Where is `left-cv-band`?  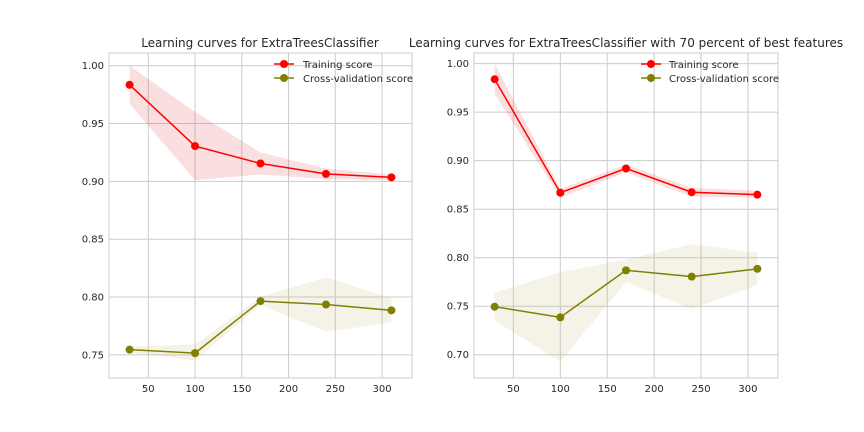
left-cv-band is located at coordinates (260, 319).